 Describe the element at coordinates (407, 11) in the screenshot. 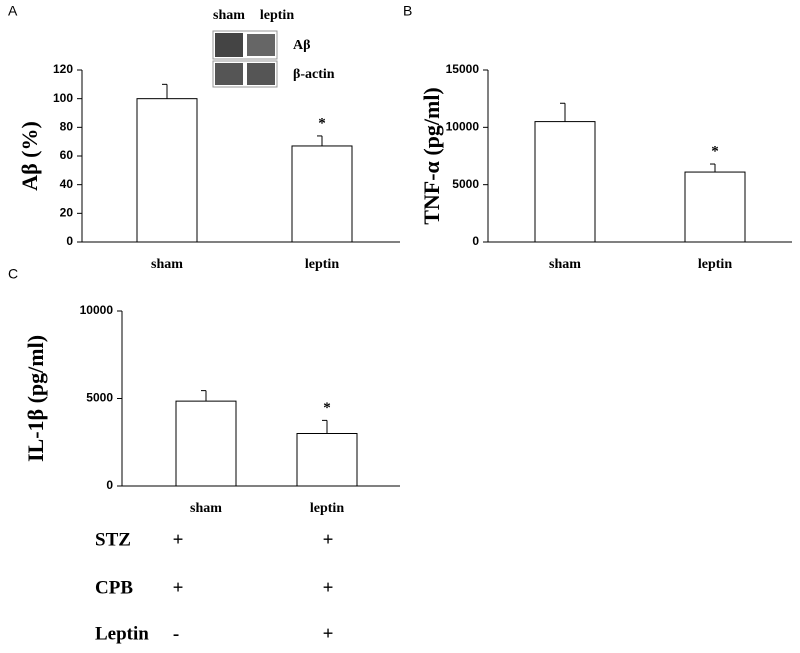

I see `panel-label: B` at that location.